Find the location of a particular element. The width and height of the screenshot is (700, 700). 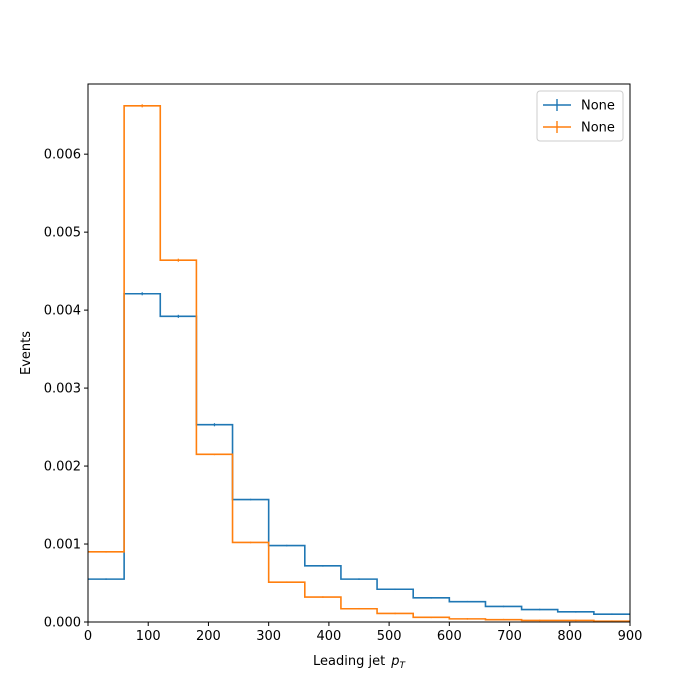

y-axis-label: Events is located at coordinates (26, 353).